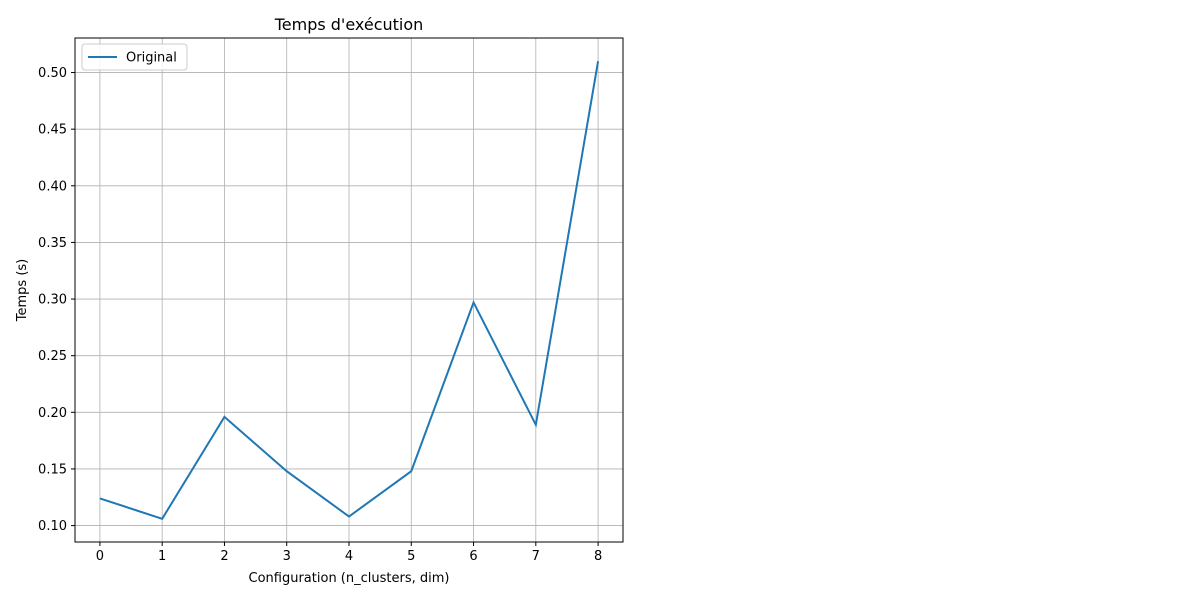  Describe the element at coordinates (349, 556) in the screenshot. I see `x-tick-label: 4` at that location.